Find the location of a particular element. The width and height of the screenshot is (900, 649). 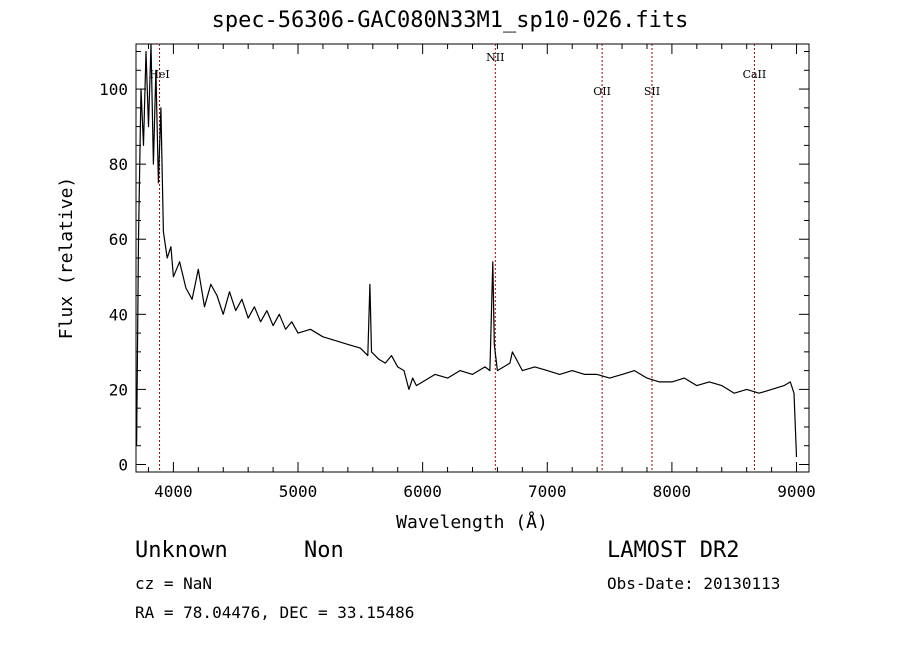

line-label-sii: SII is located at coordinates (652, 91).